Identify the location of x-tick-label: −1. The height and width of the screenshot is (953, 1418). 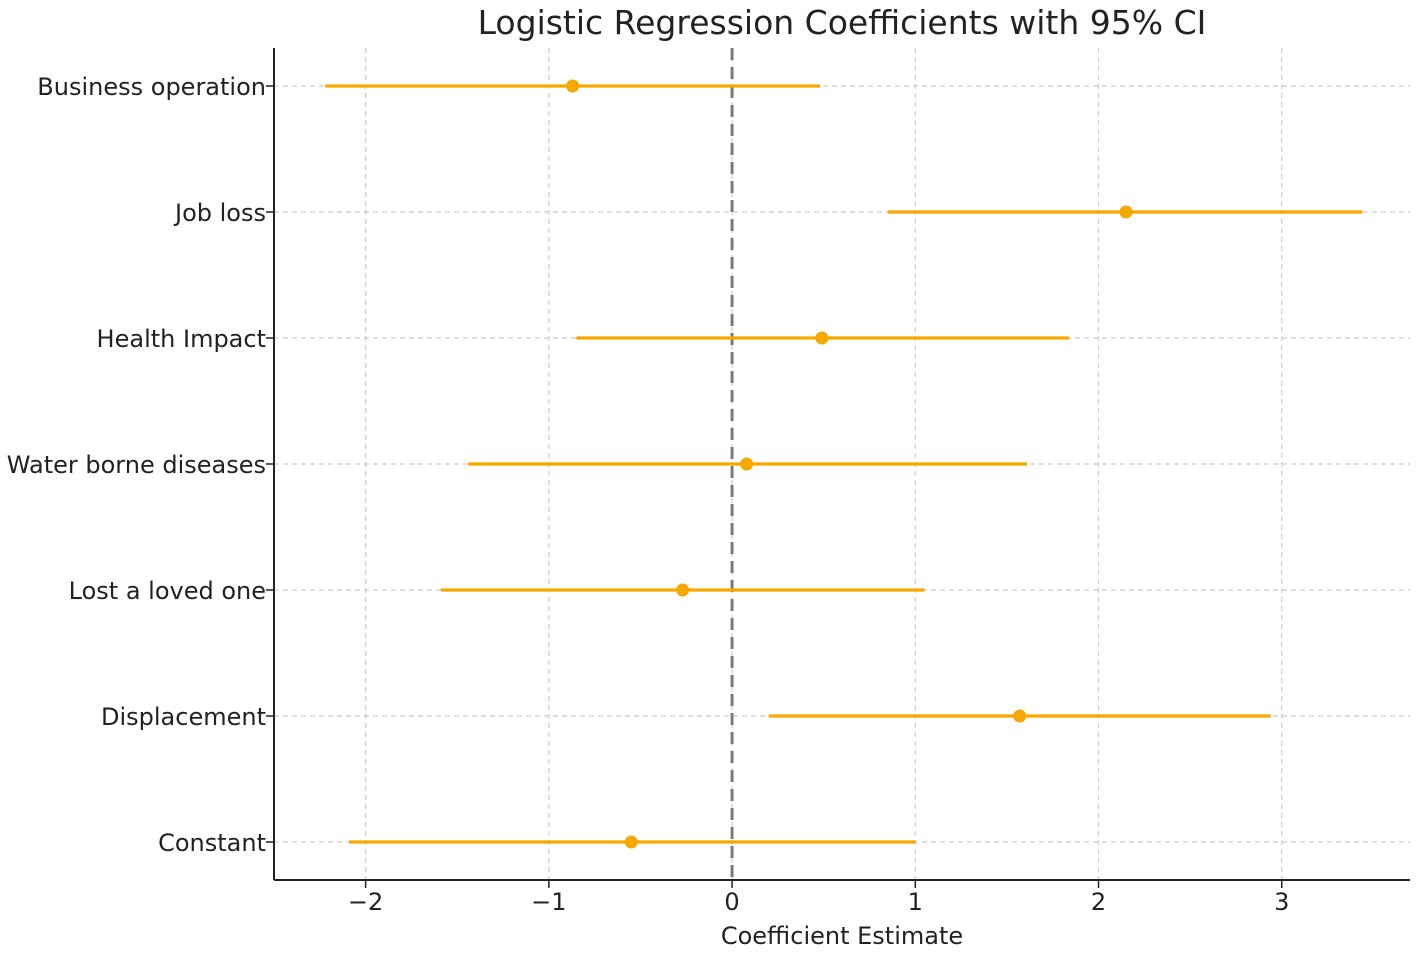
(548, 902).